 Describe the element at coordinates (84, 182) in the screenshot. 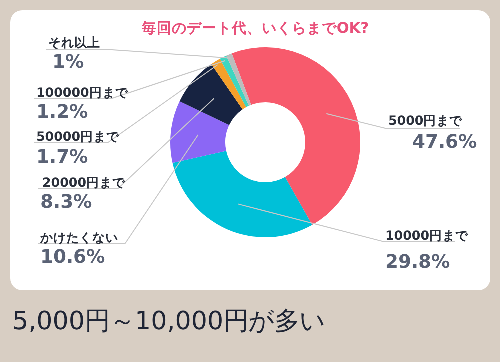

I see `slice-label: 20000円まで` at that location.